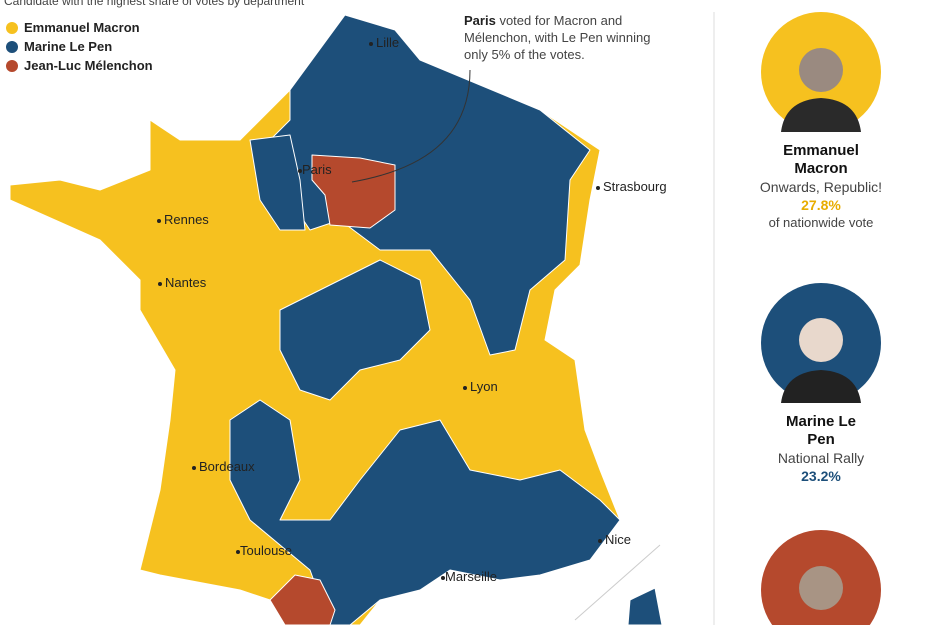 The height and width of the screenshot is (625, 938). What do you see at coordinates (186, 282) in the screenshot?
I see `city-label: Nantes` at bounding box center [186, 282].